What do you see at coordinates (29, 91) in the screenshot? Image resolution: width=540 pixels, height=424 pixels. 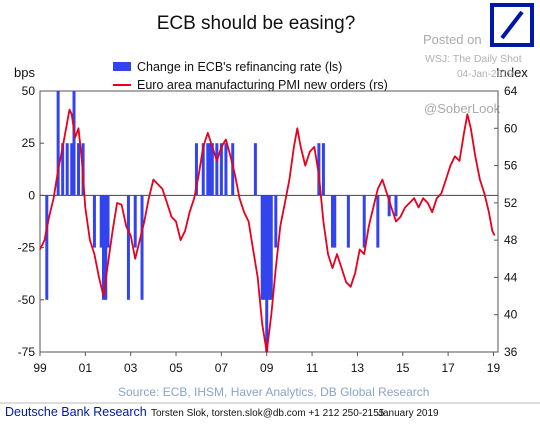 I see `left-axis-tick-label: 50` at bounding box center [29, 91].